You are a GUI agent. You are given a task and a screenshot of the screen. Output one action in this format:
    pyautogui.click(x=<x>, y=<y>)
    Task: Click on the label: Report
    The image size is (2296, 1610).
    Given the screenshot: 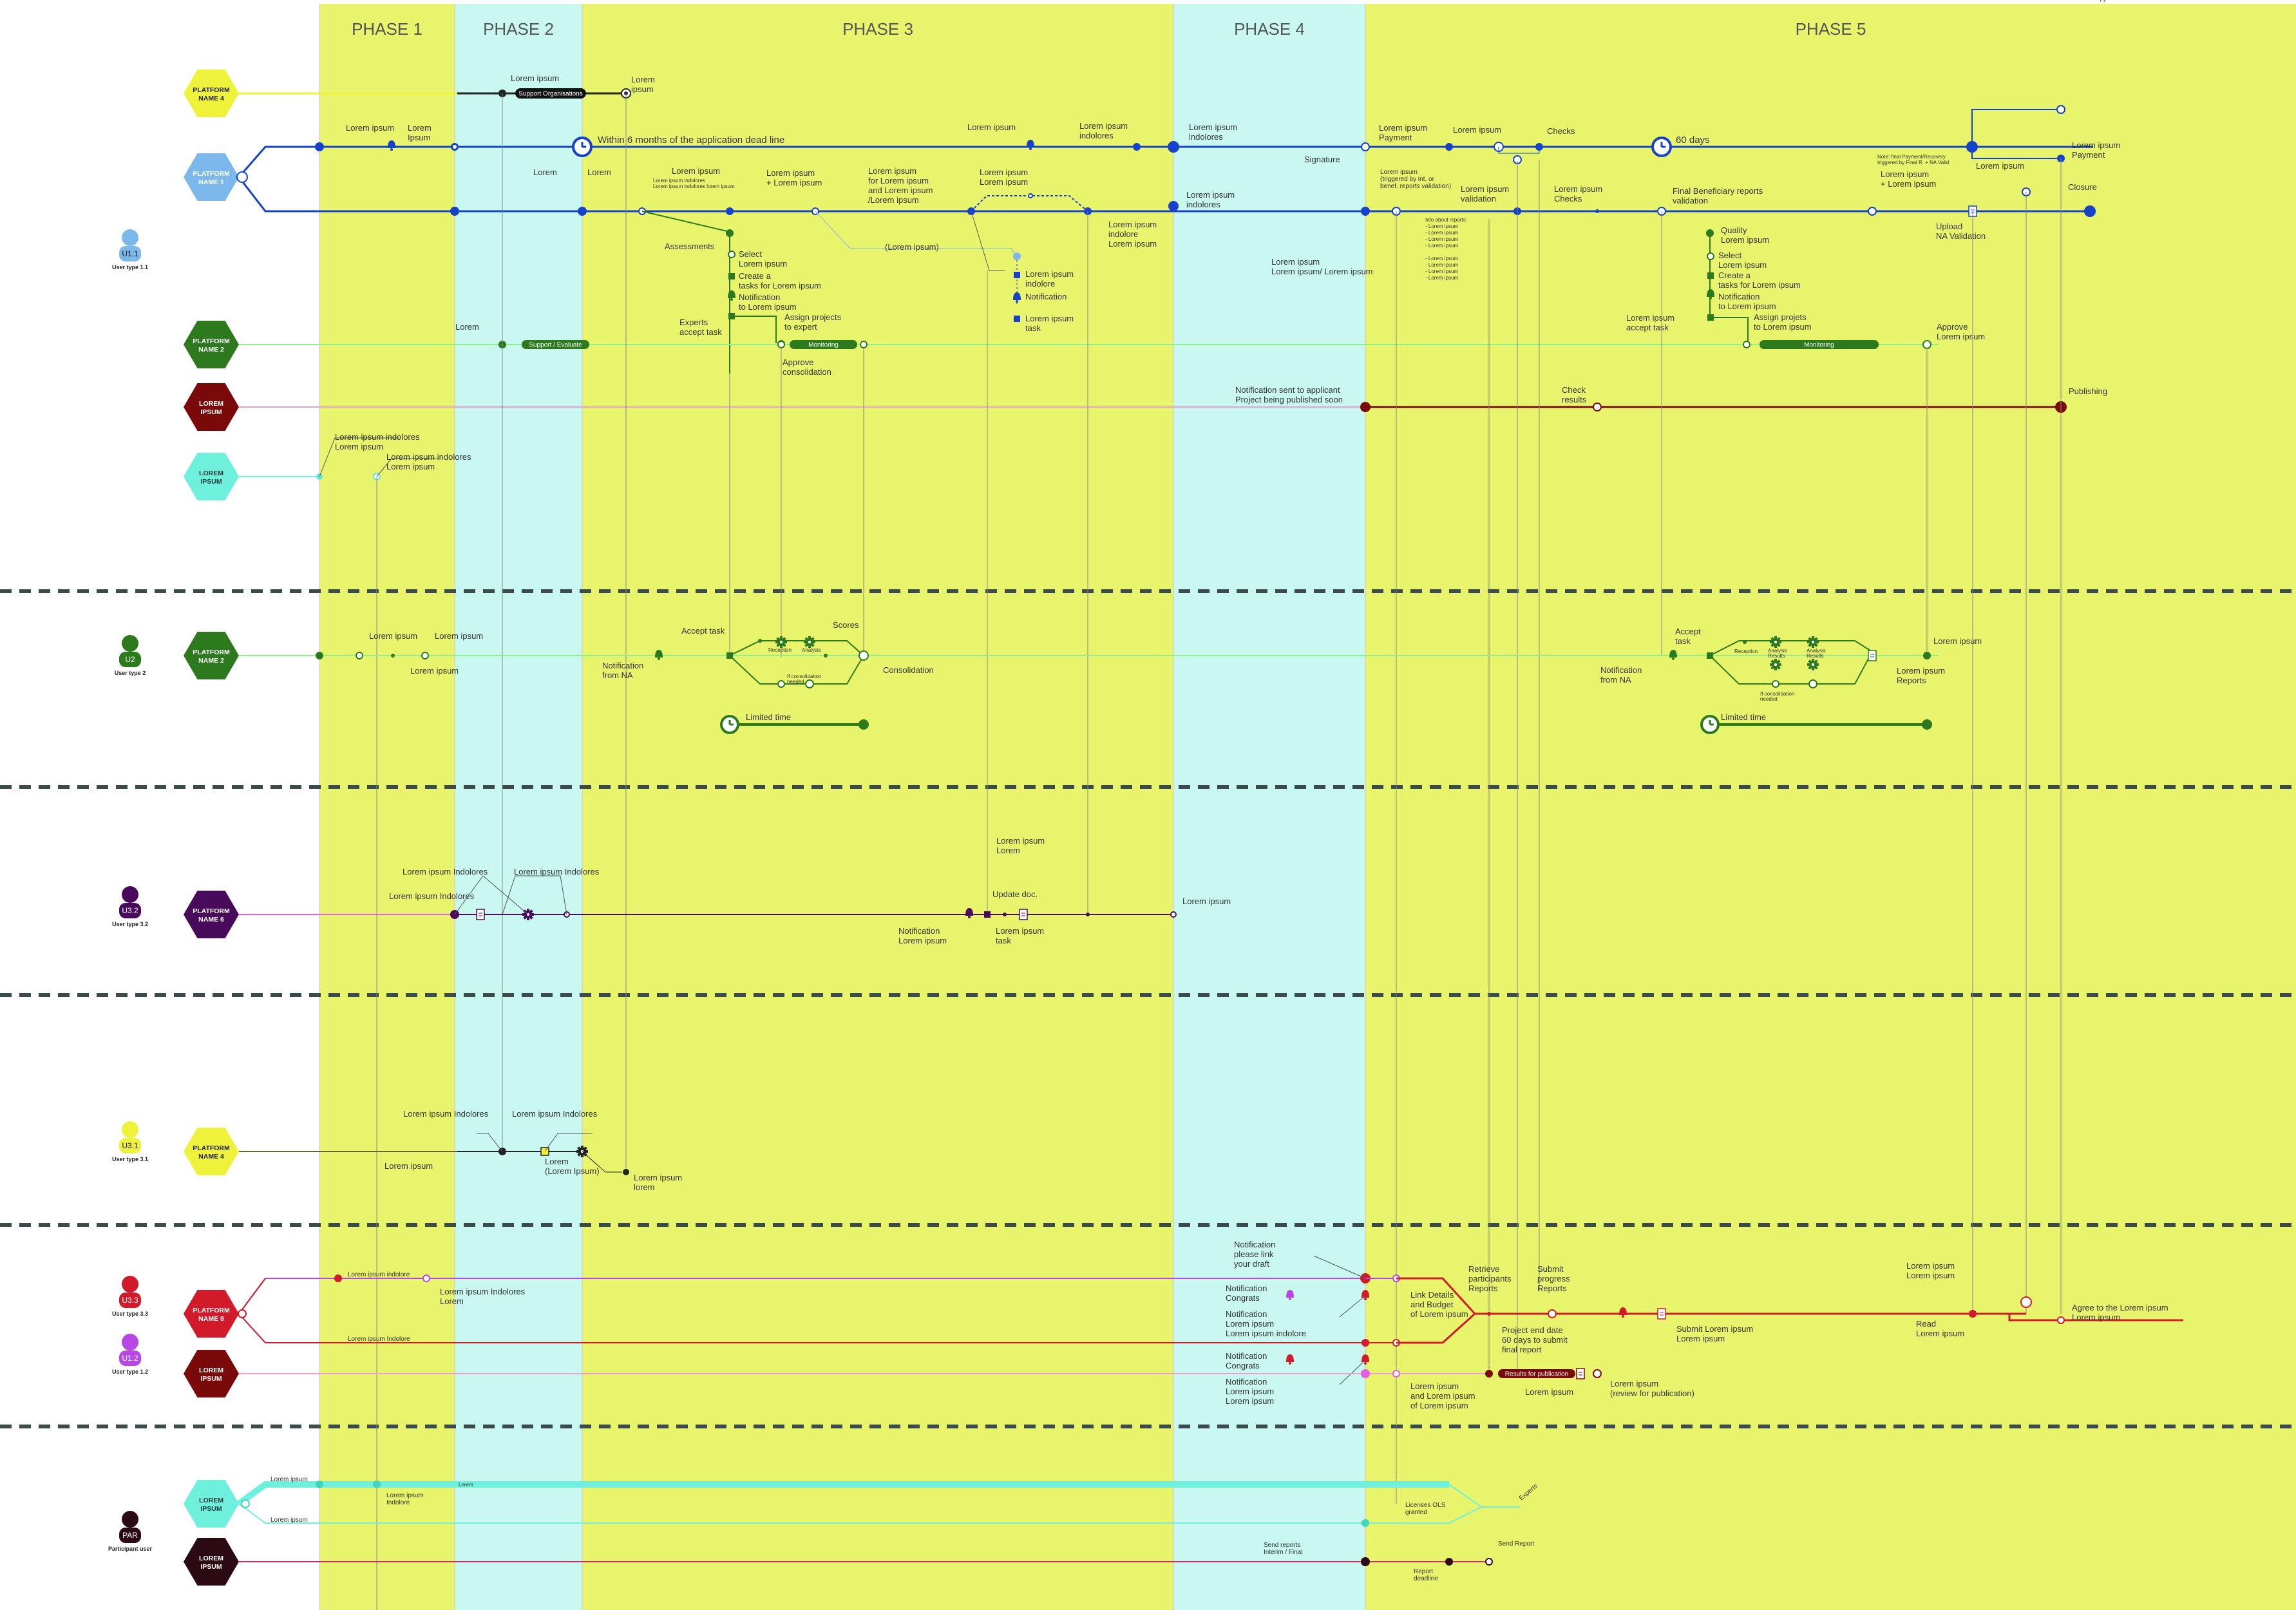 What is the action you would take?
    pyautogui.click(x=1423, y=1572)
    